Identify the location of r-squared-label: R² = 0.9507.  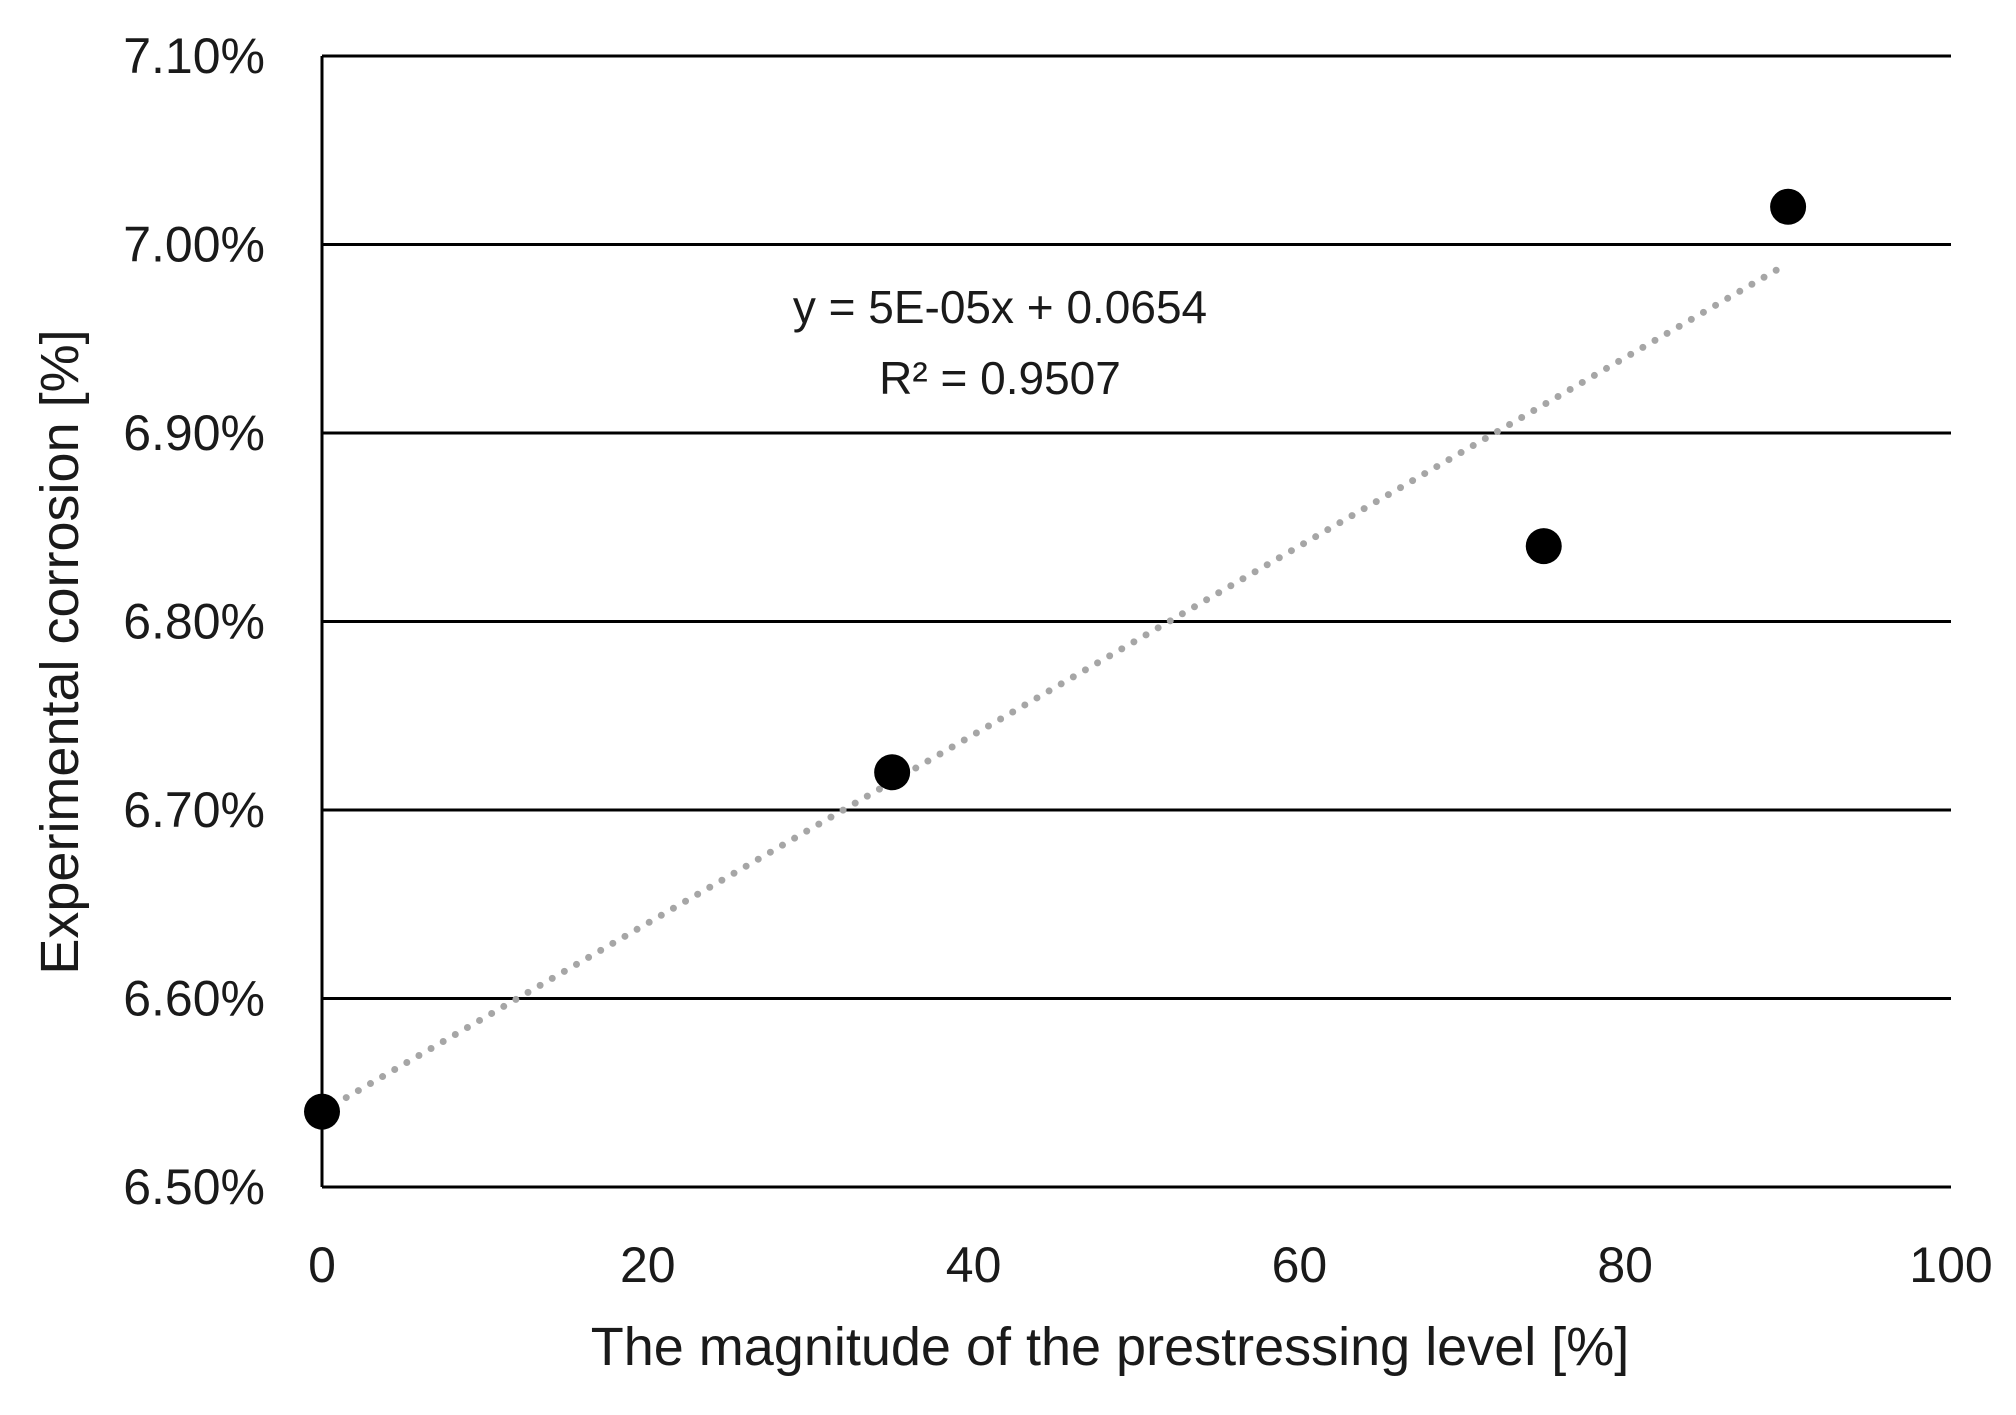
(1000, 378).